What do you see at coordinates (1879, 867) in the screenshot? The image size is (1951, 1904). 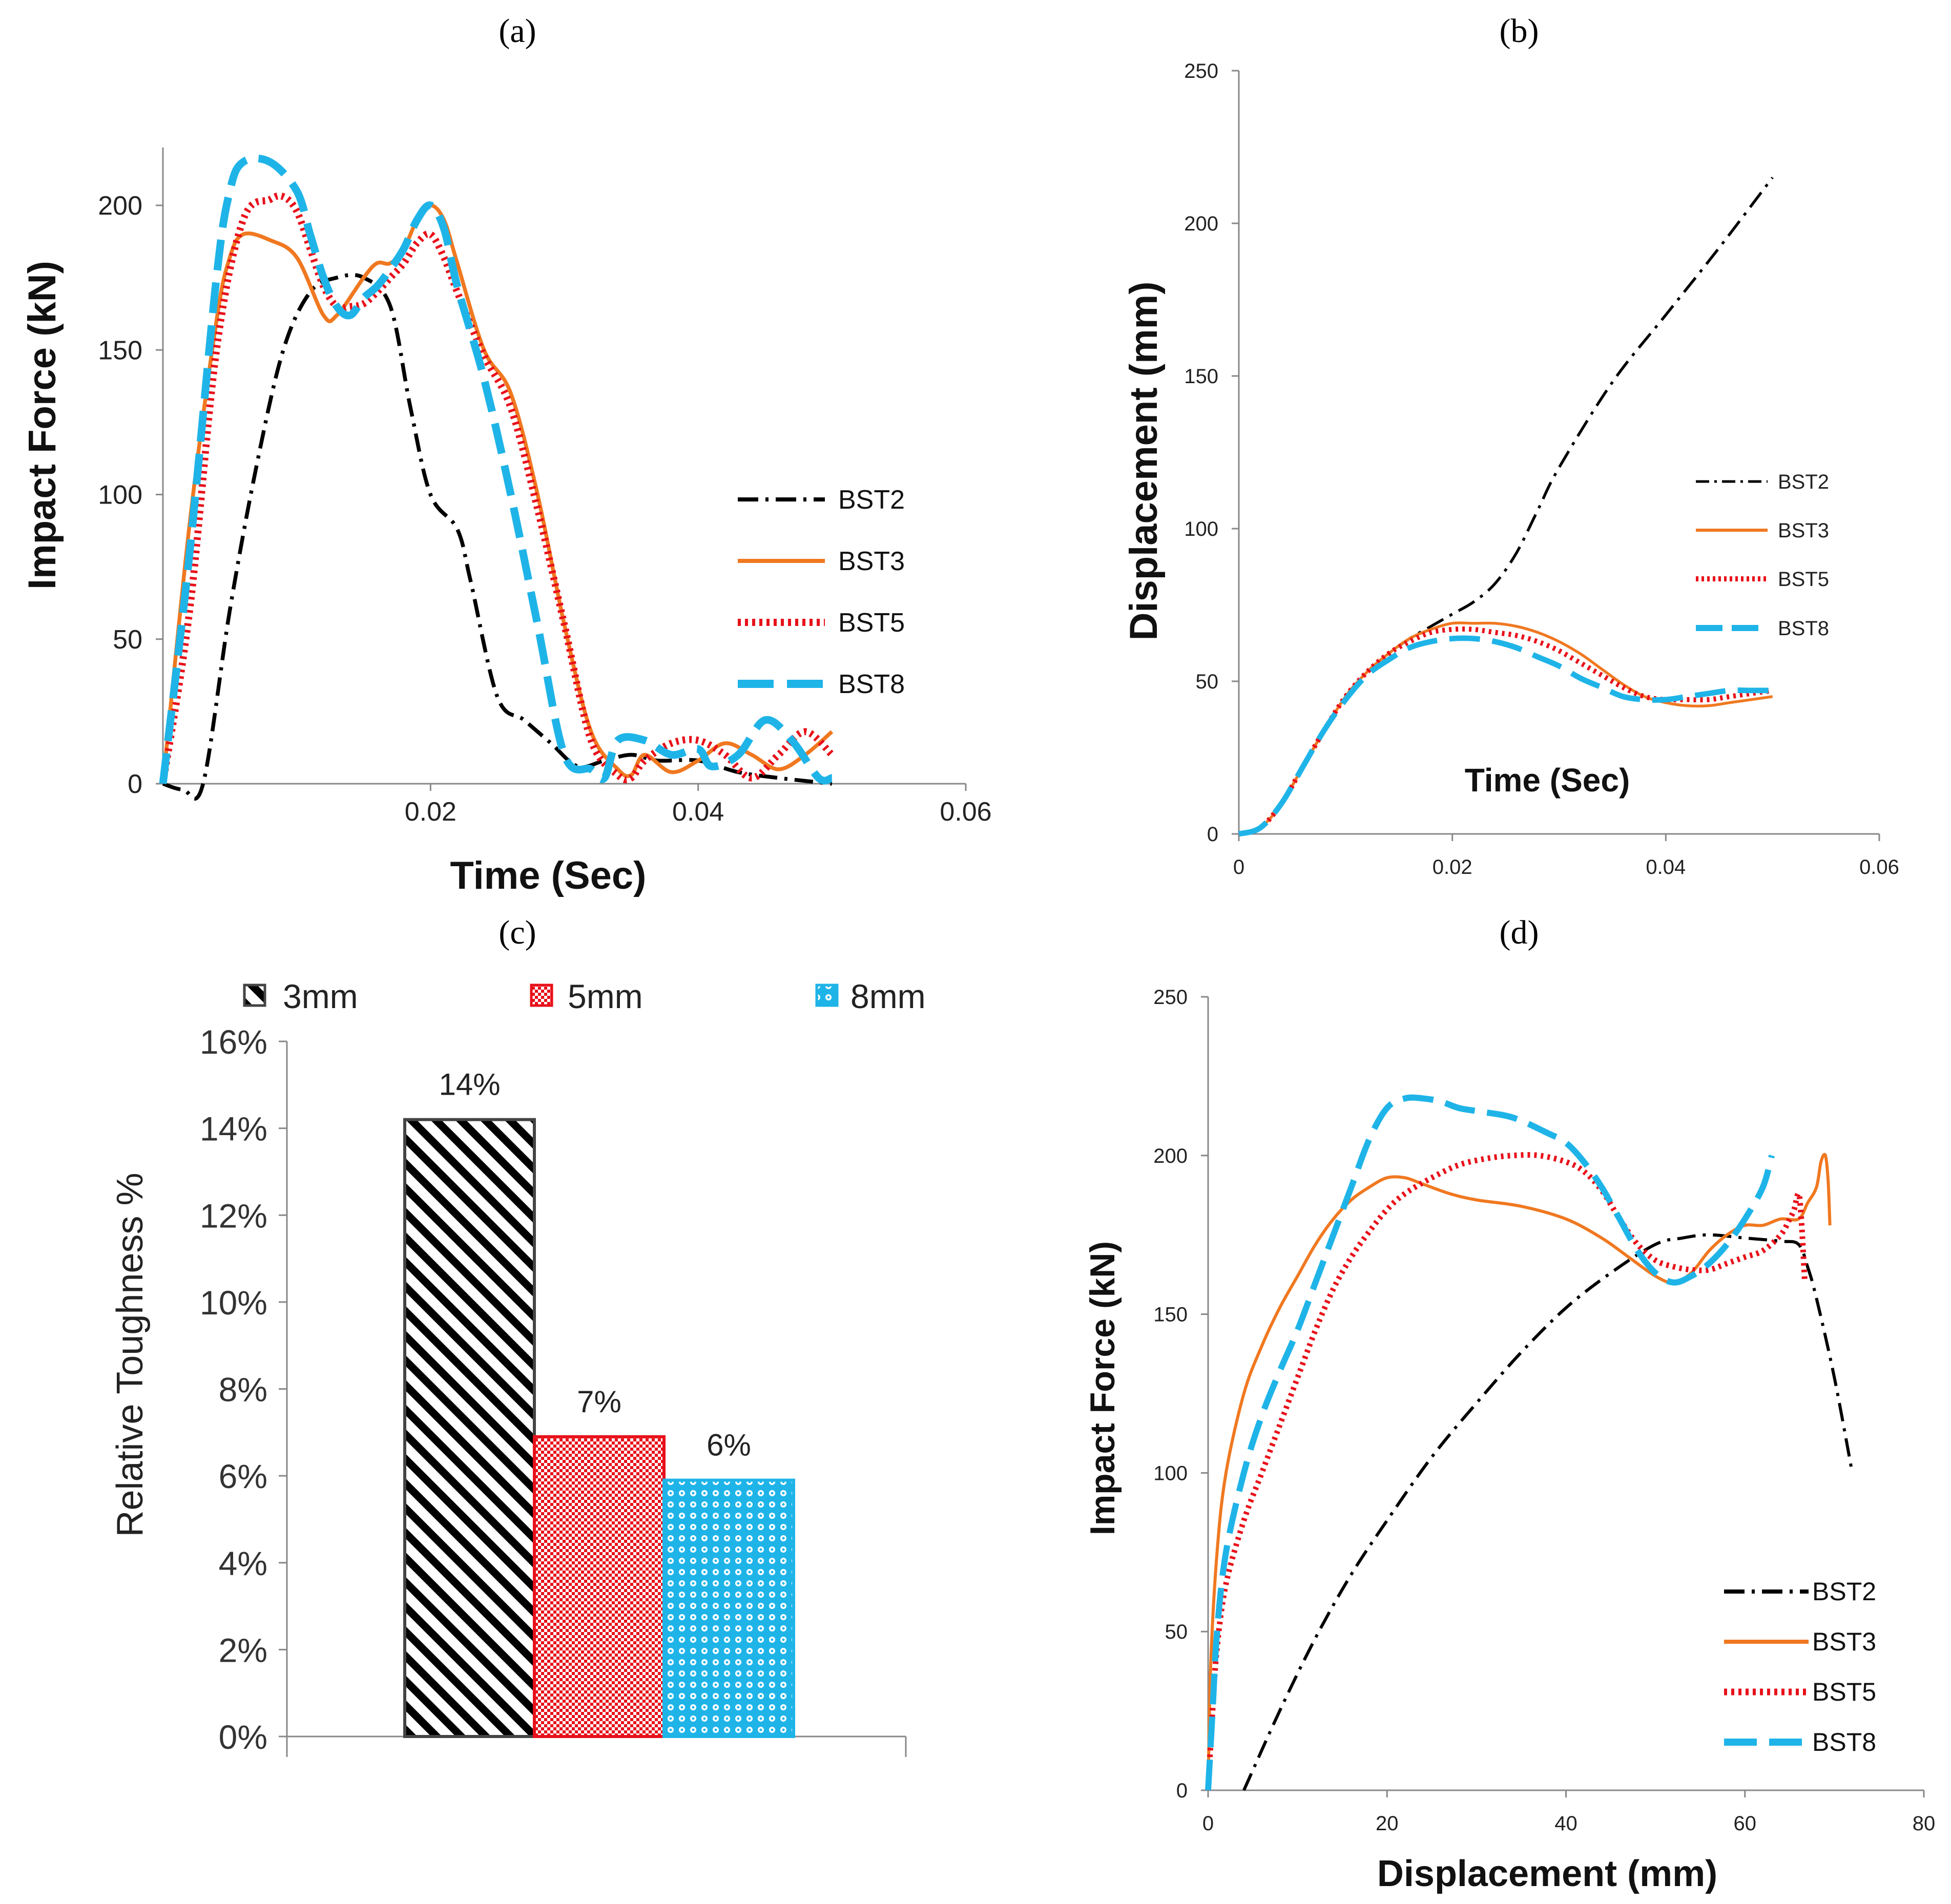 I see `chart-b-xtick-label: 0.06` at bounding box center [1879, 867].